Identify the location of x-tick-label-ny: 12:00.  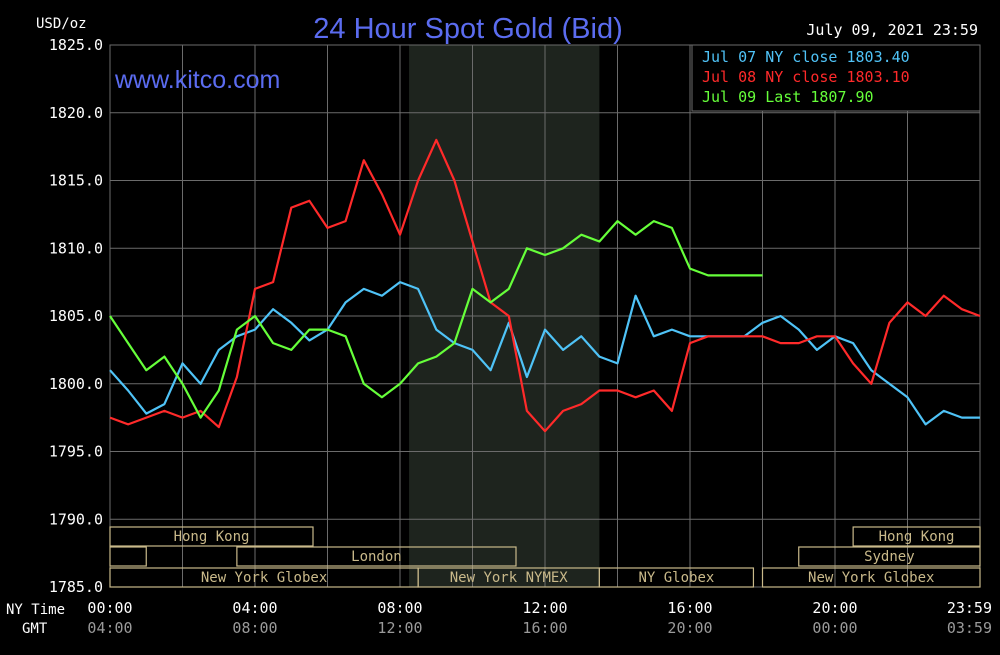
(544, 608).